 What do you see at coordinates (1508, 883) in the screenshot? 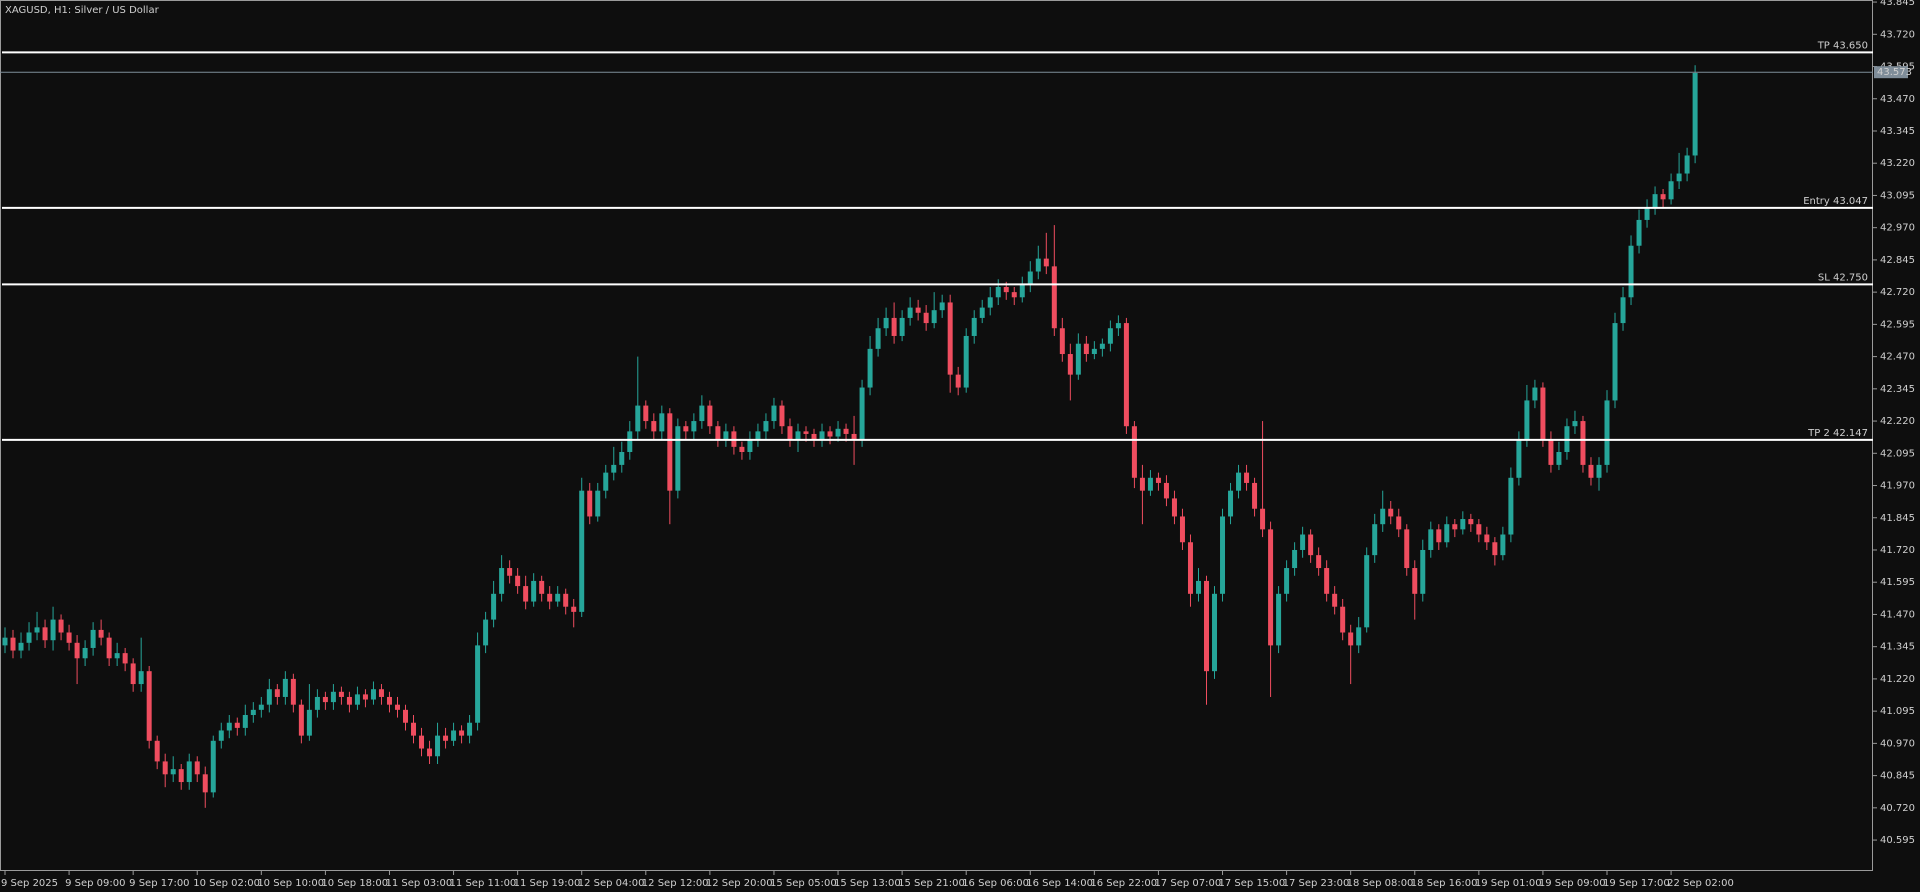
I see `x-tick-label: 19 Sep 01:00` at bounding box center [1508, 883].